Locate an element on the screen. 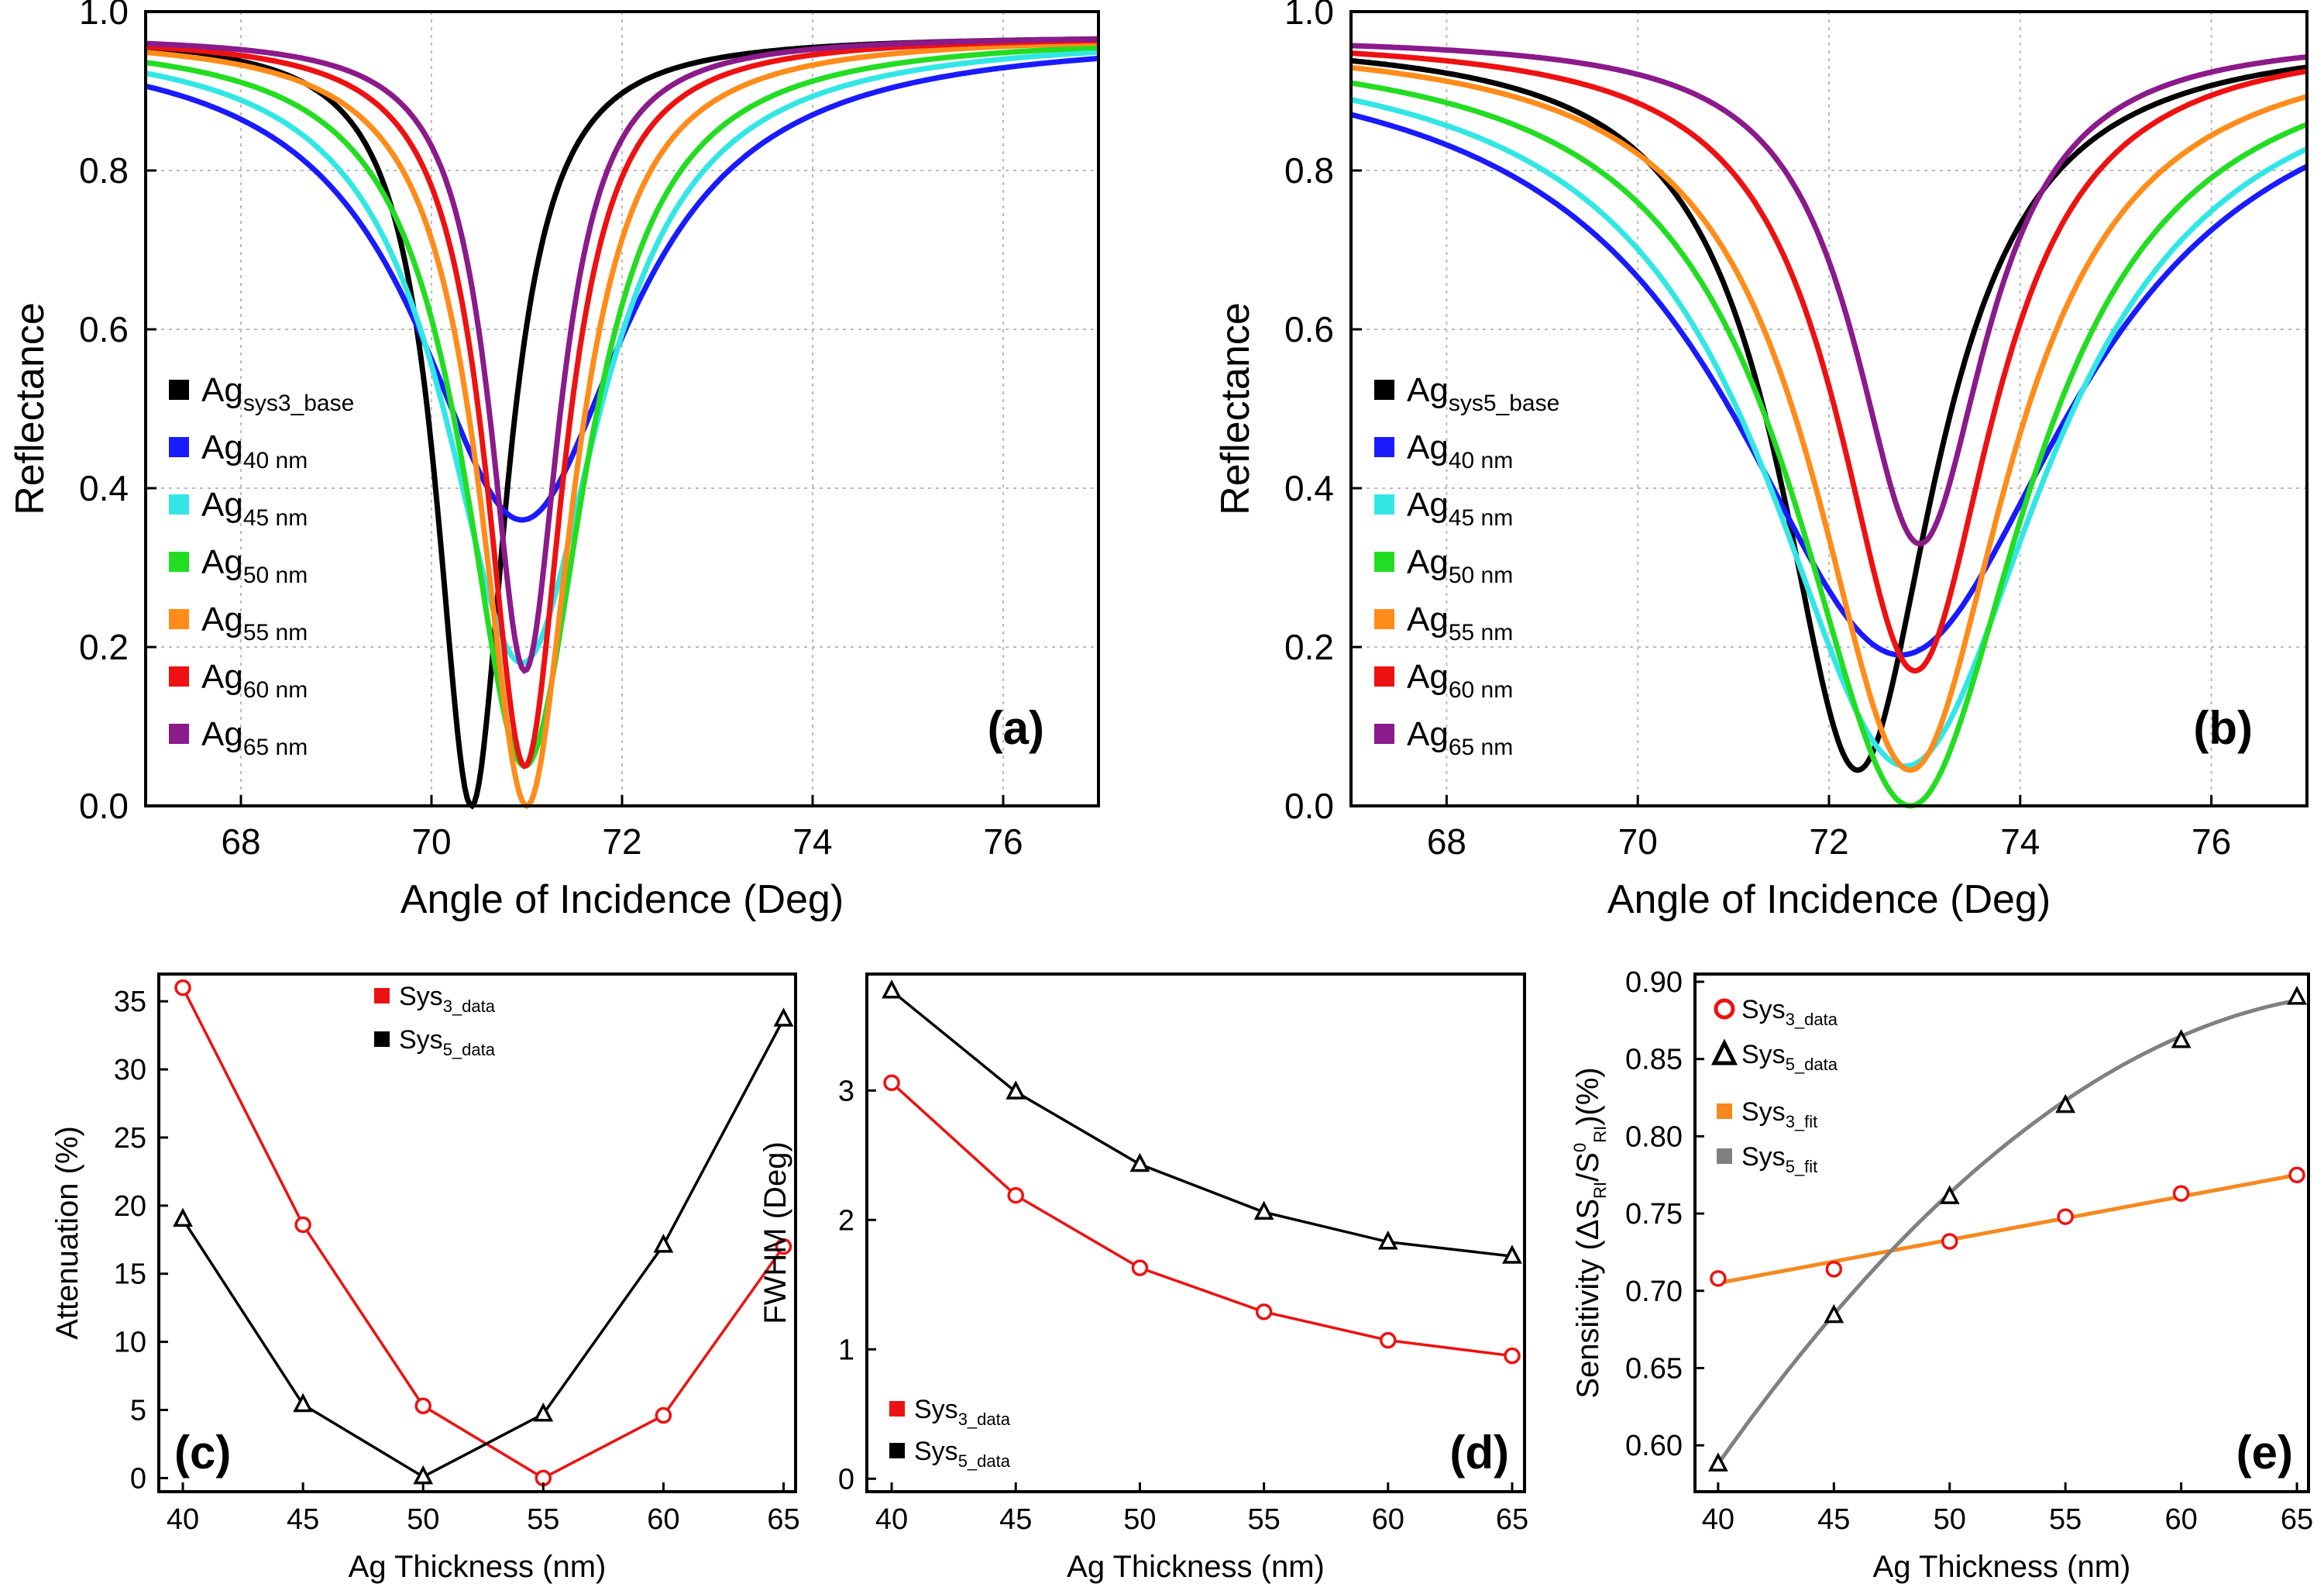  y-tick-label-6: 30 is located at coordinates (130, 1070).